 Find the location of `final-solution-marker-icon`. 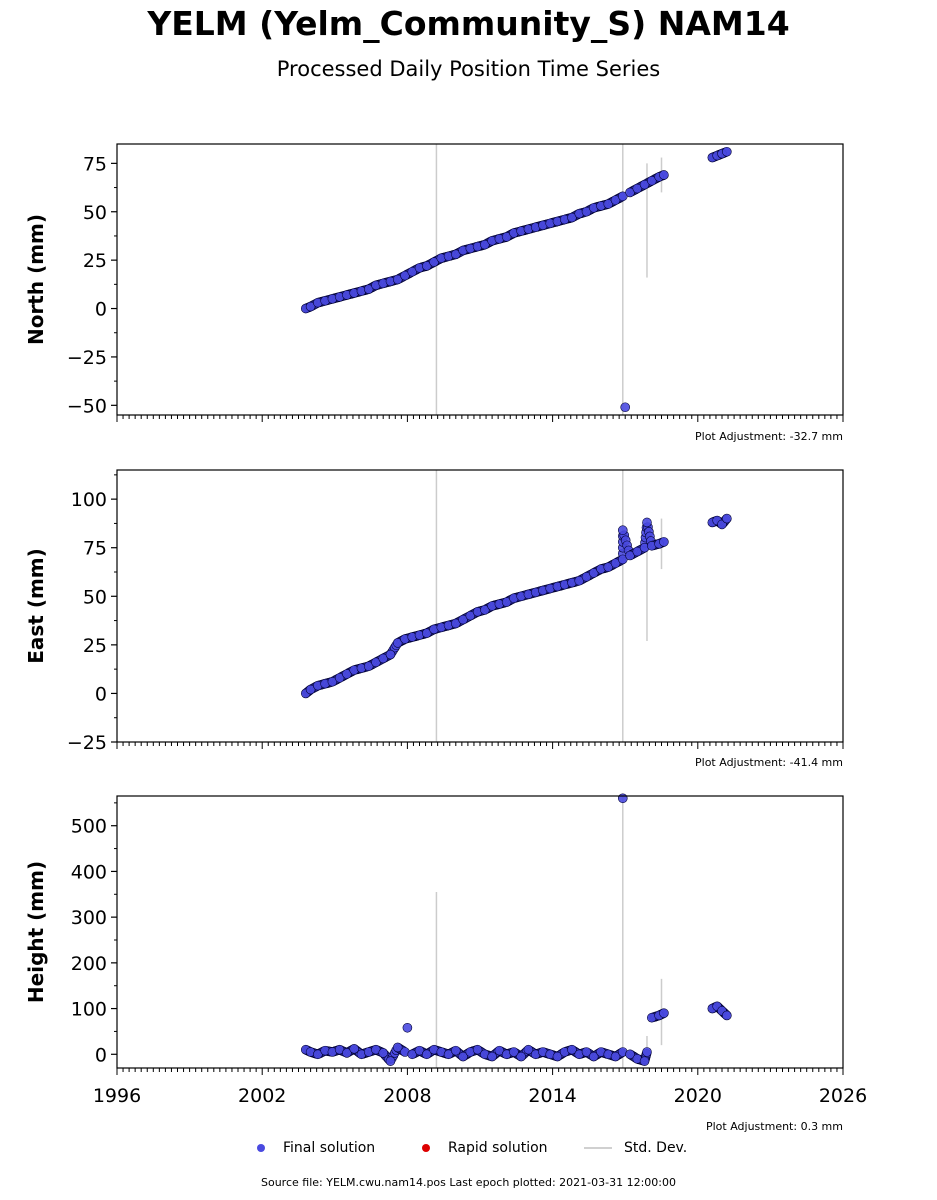

final-solution-marker-icon is located at coordinates (261, 1148).